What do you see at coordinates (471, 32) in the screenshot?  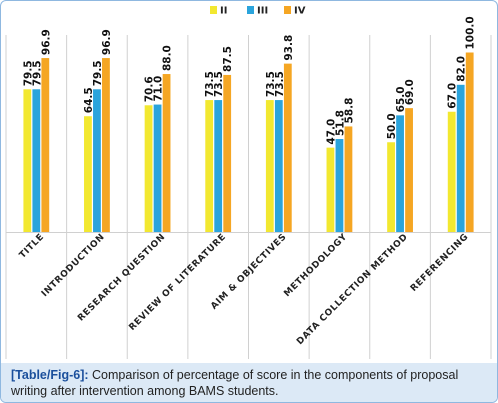 I see `data-label-iv: 100.0` at bounding box center [471, 32].